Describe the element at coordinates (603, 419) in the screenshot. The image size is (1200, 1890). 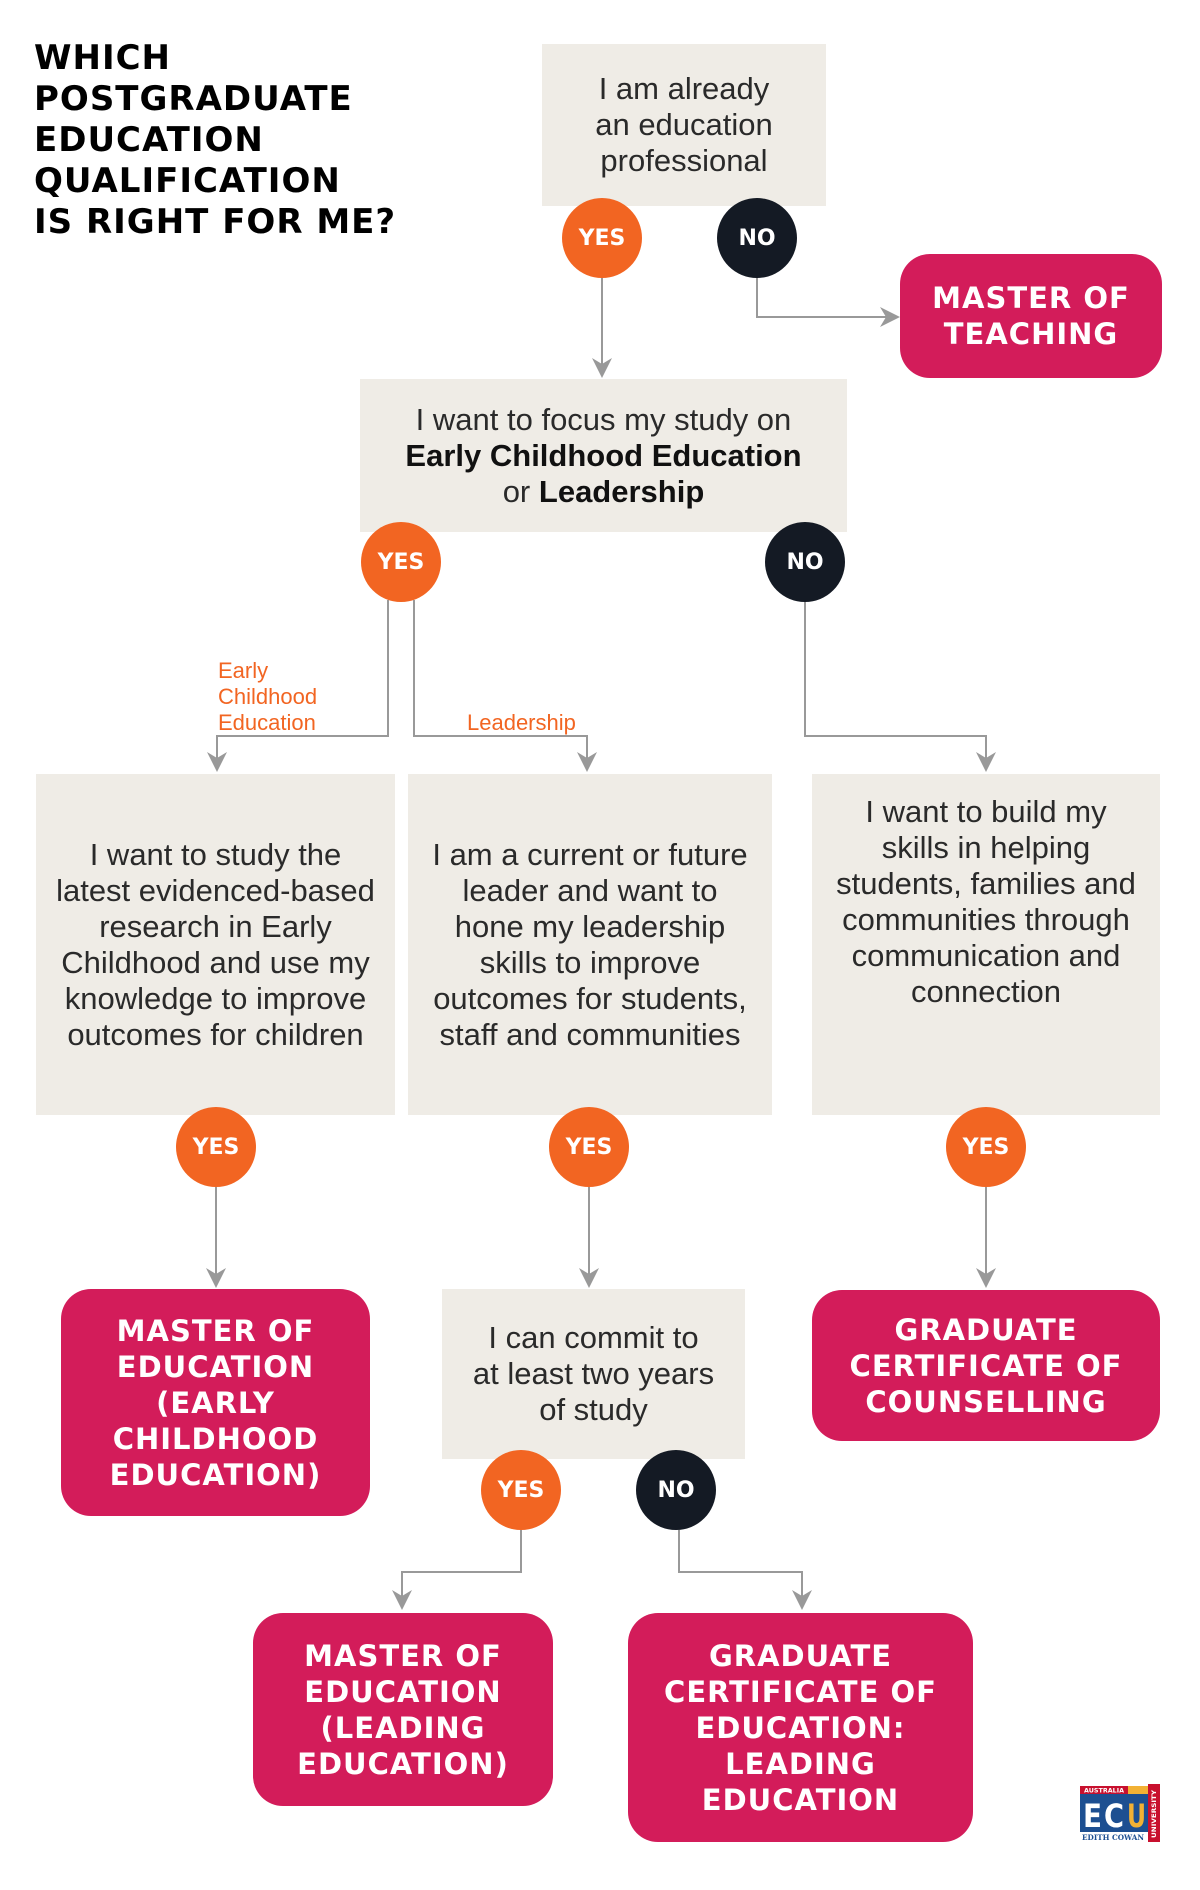
I see `text: I want to focus my study on` at that location.